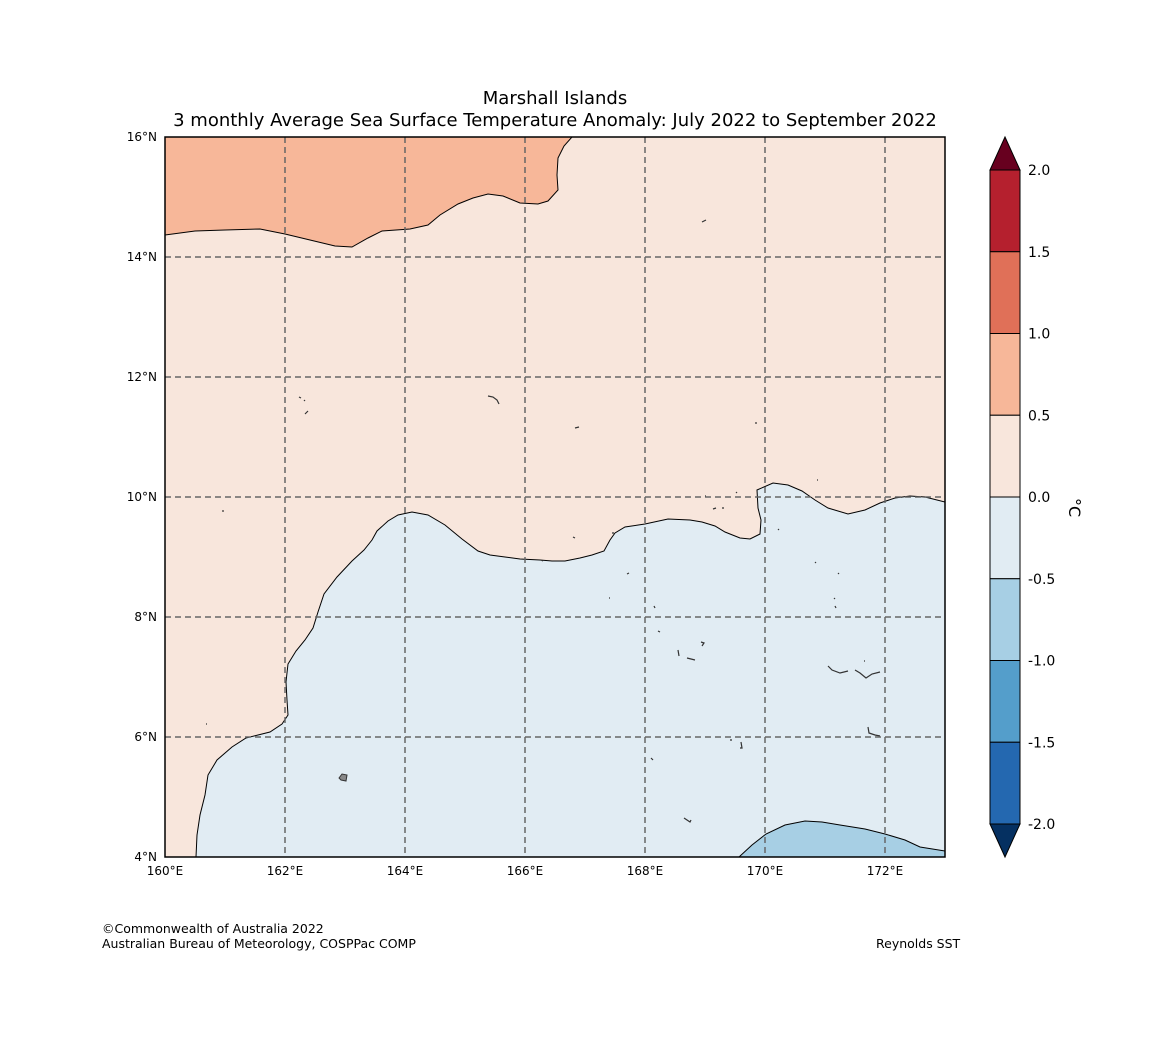 The image size is (1175, 1052). What do you see at coordinates (145, 617) in the screenshot?
I see `lat-tick-label: 8°N` at bounding box center [145, 617].